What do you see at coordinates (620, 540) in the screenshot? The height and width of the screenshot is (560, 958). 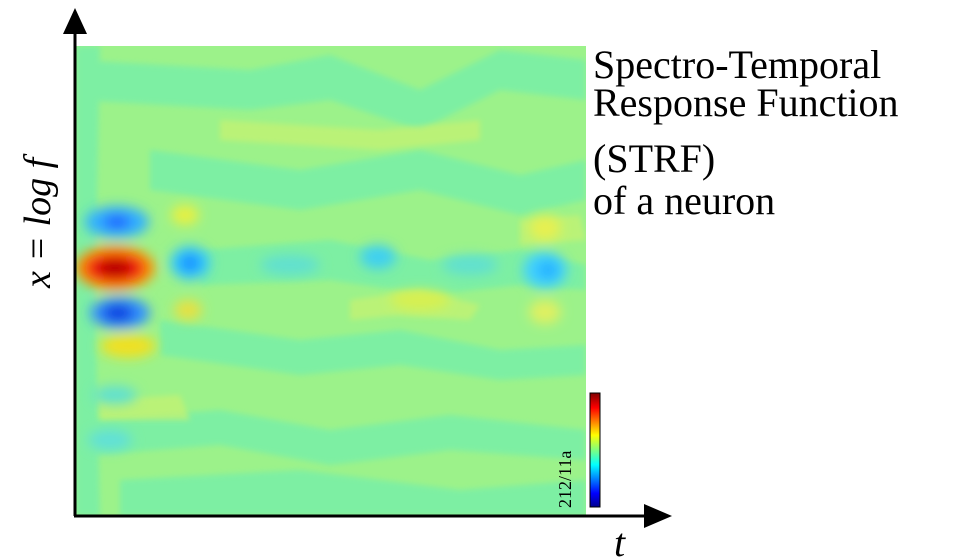 I see `x-axis-label: t` at bounding box center [620, 540].